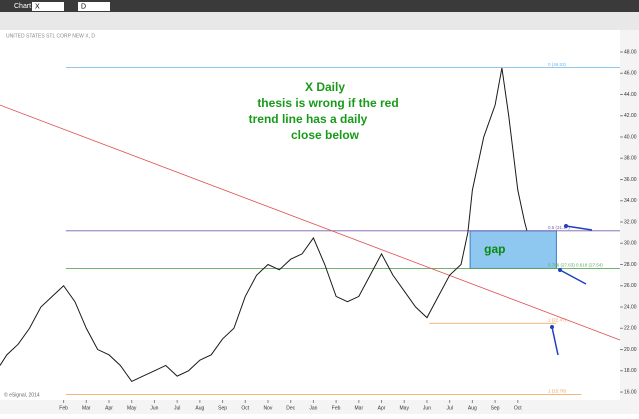  I want to click on y-tick-label: 28.00, so click(630, 265).